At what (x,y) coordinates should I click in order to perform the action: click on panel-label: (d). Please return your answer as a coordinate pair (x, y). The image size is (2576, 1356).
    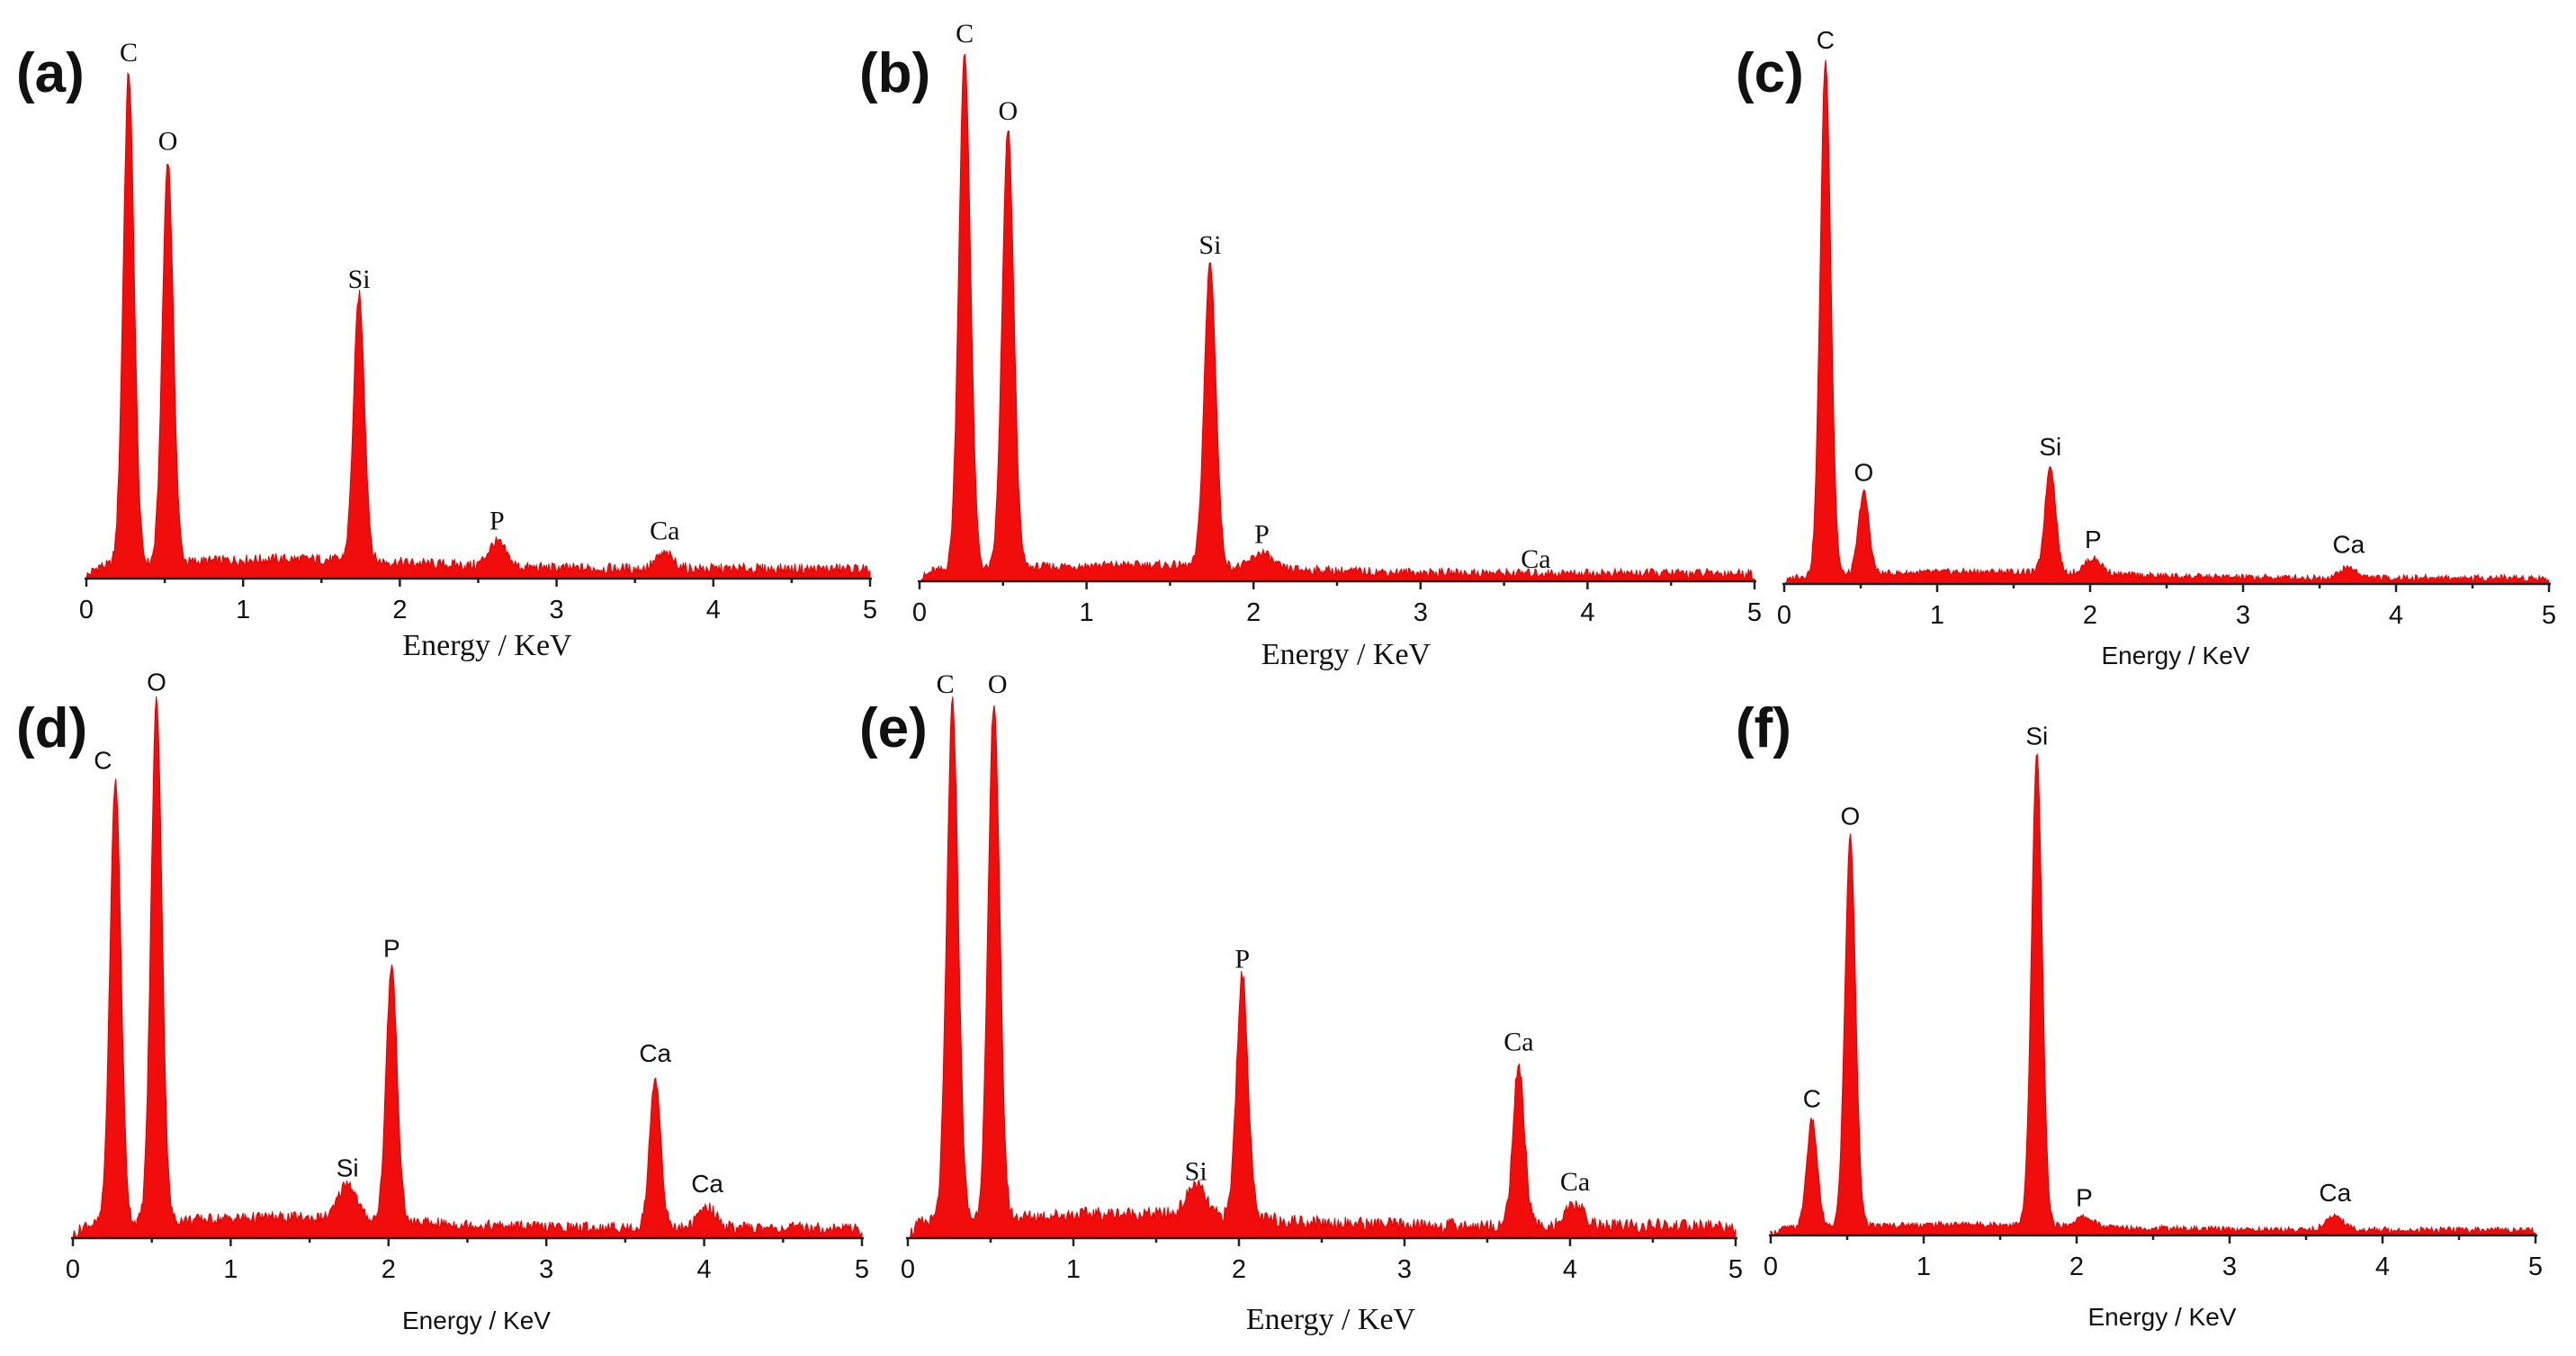
    Looking at the image, I should click on (52, 728).